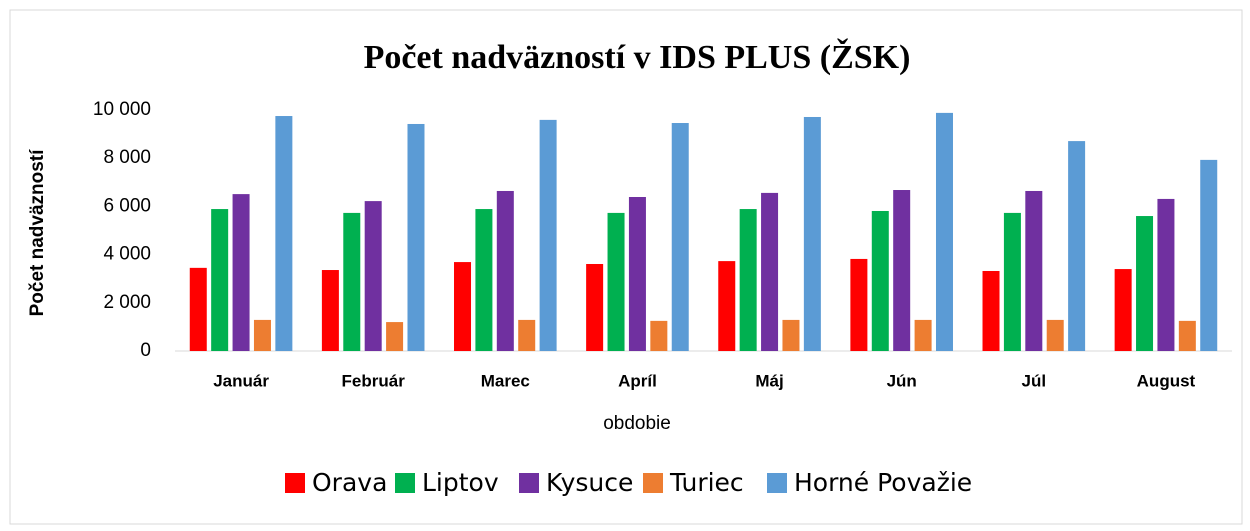 This screenshot has width=1250, height=531. What do you see at coordinates (902, 380) in the screenshot?
I see `x-tick-label: Jún` at bounding box center [902, 380].